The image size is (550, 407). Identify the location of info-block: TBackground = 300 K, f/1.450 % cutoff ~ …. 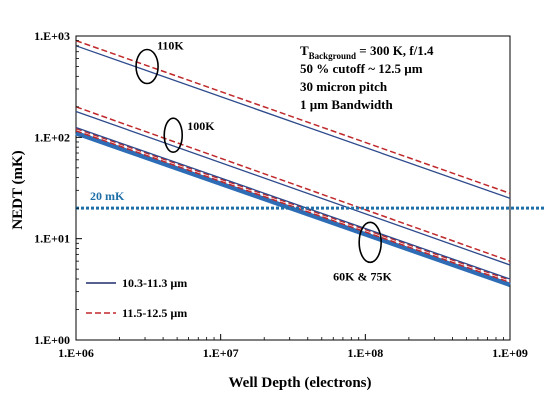
(367, 77).